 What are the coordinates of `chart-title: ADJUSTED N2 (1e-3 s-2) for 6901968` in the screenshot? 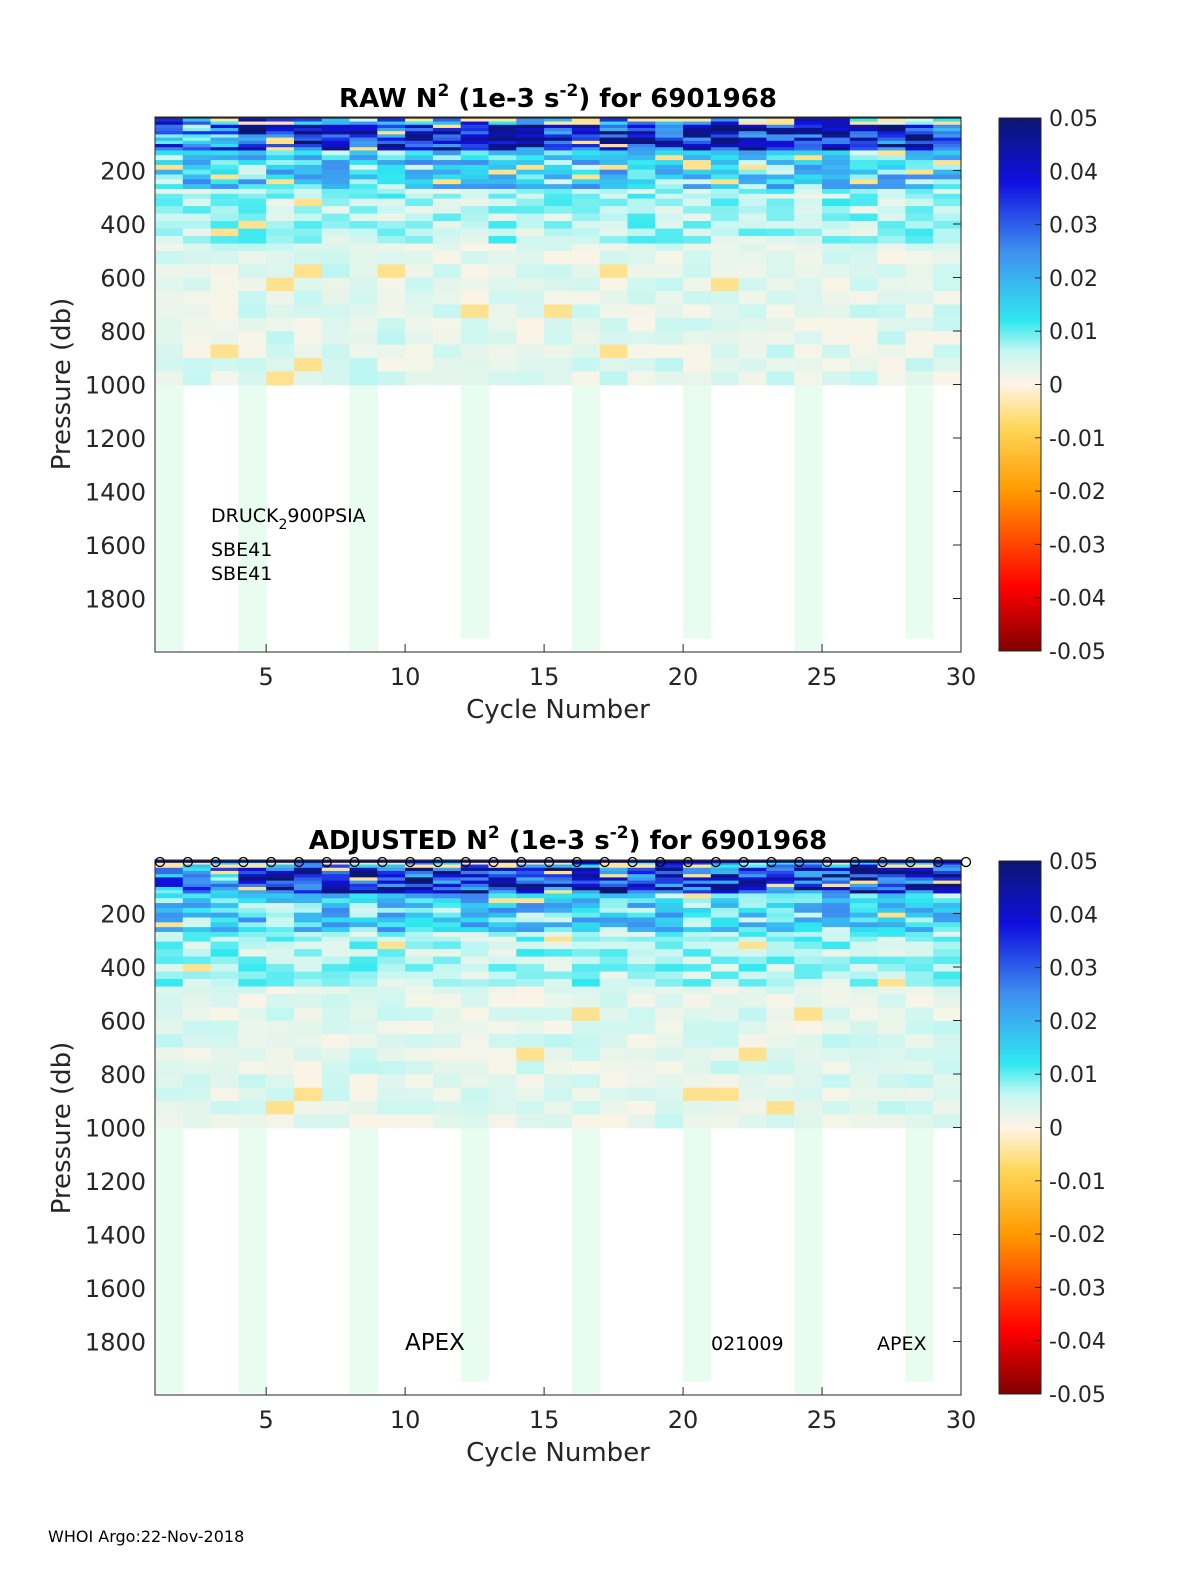 It's located at (568, 839).